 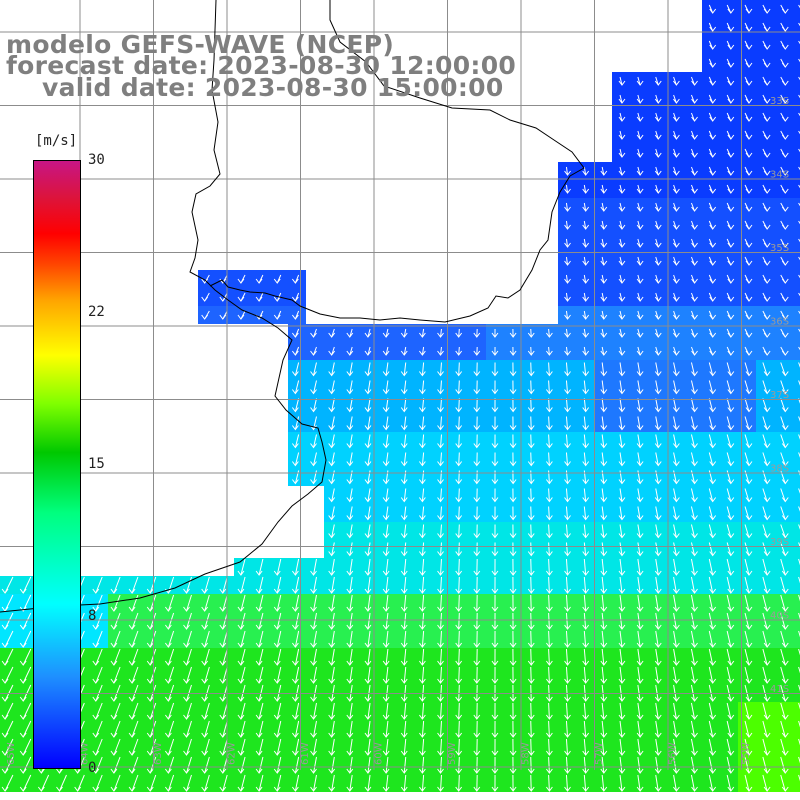 I want to click on colorbar-tick-8: 8, so click(x=92, y=616).